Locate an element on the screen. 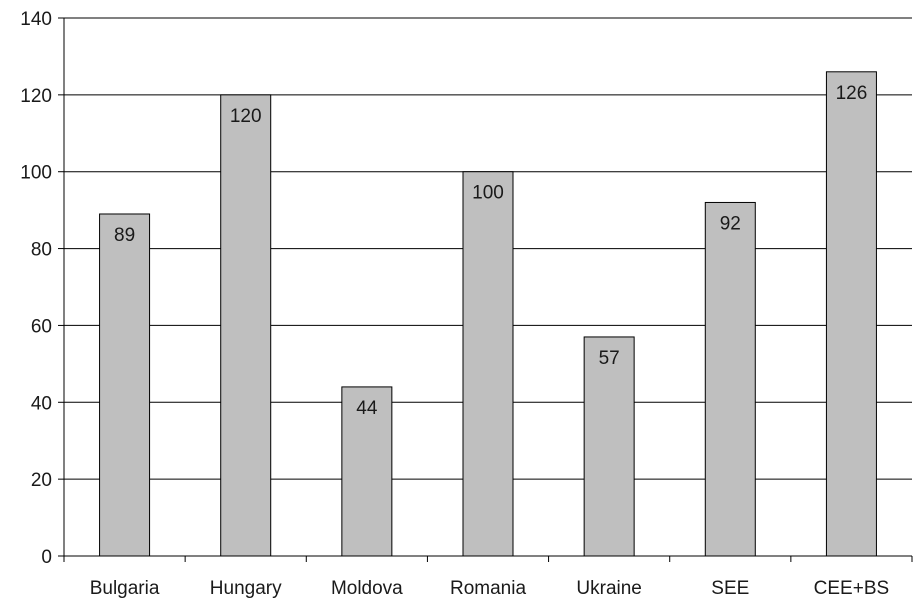  x-category-label: Ukraine is located at coordinates (608, 588).